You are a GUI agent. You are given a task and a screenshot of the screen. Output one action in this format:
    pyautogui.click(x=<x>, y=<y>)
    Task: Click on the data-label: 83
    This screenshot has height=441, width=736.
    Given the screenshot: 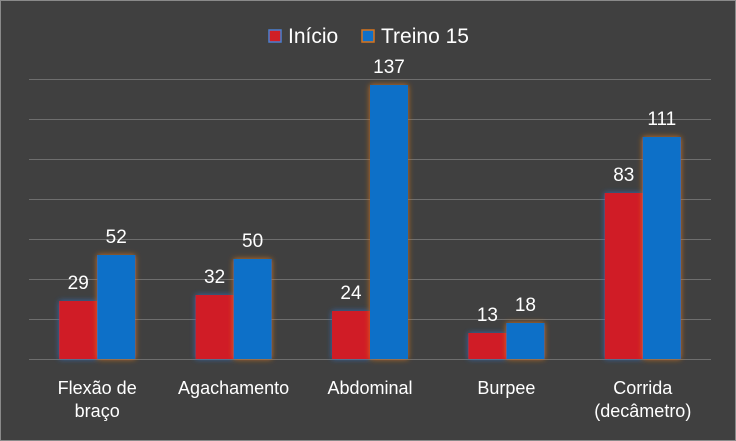 What is the action you would take?
    pyautogui.click(x=623, y=175)
    